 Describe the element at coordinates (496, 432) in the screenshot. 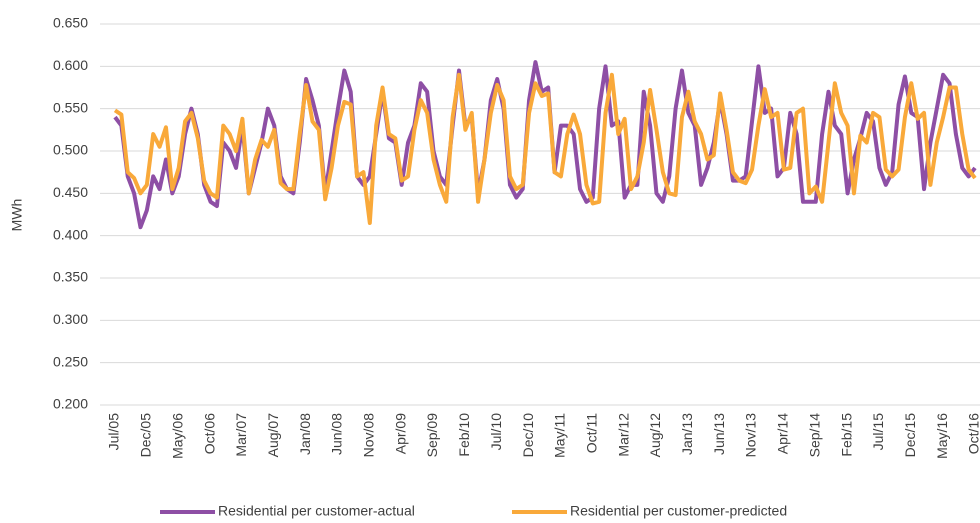

I see `x-tick-label: Jul/10` at that location.